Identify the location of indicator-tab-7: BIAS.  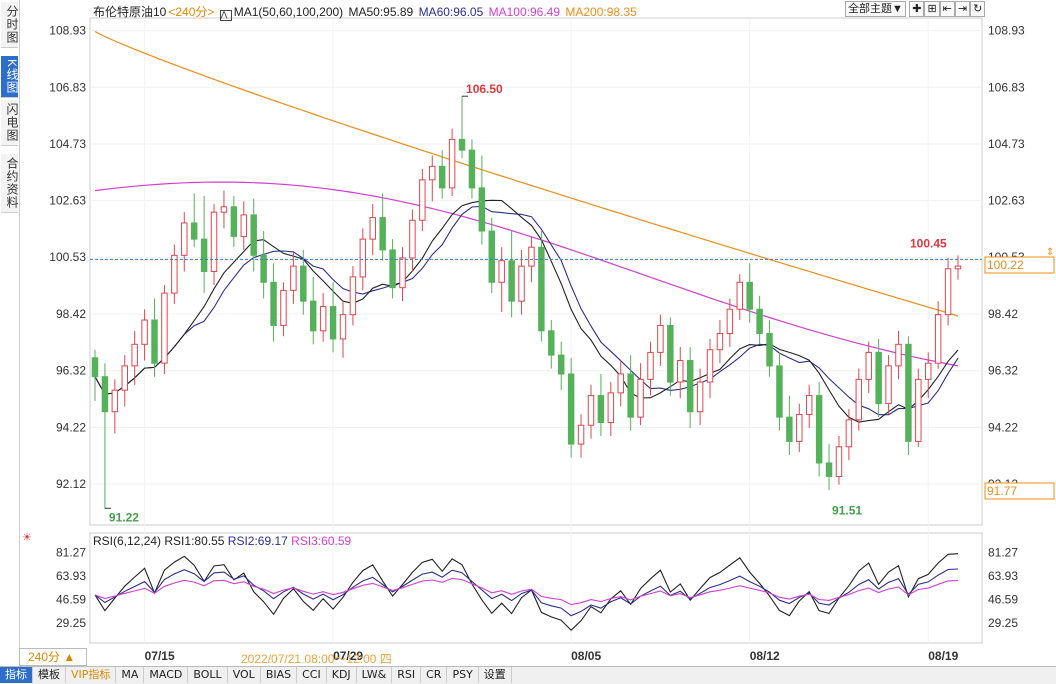
(279, 675).